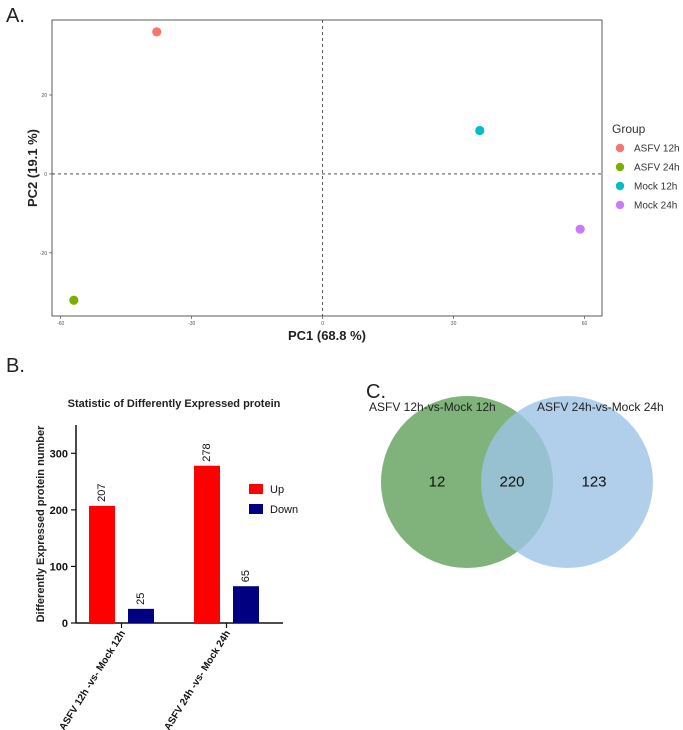  I want to click on pca-x-tick-label: -30, so click(191, 324).